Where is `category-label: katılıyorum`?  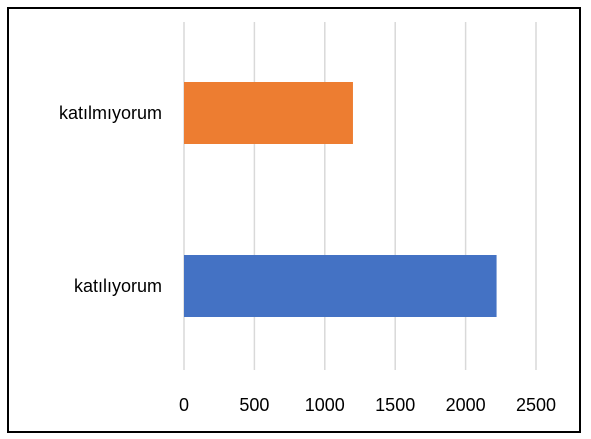 category-label: katılıyorum is located at coordinates (118, 286).